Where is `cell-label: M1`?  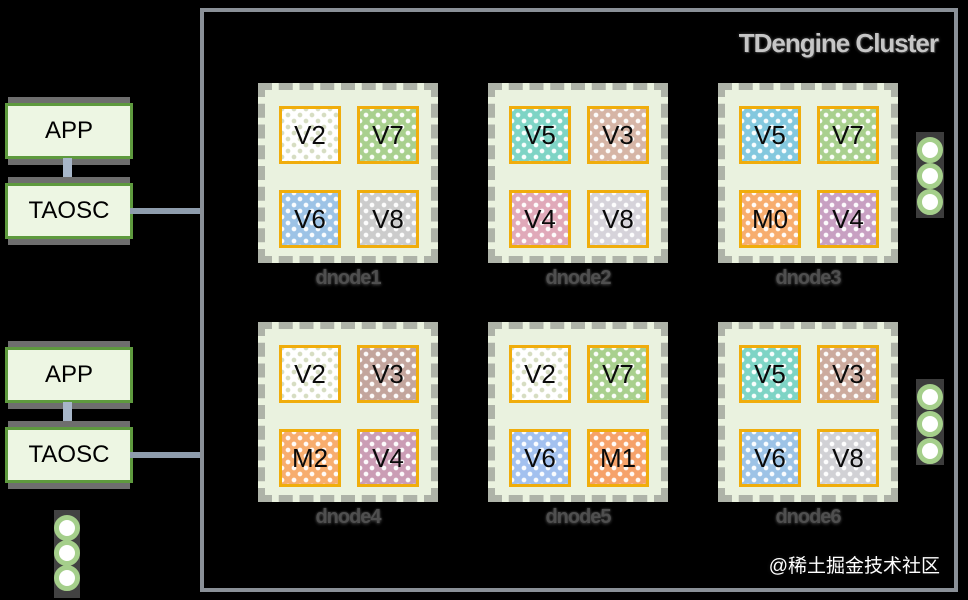
cell-label: M1 is located at coordinates (618, 457).